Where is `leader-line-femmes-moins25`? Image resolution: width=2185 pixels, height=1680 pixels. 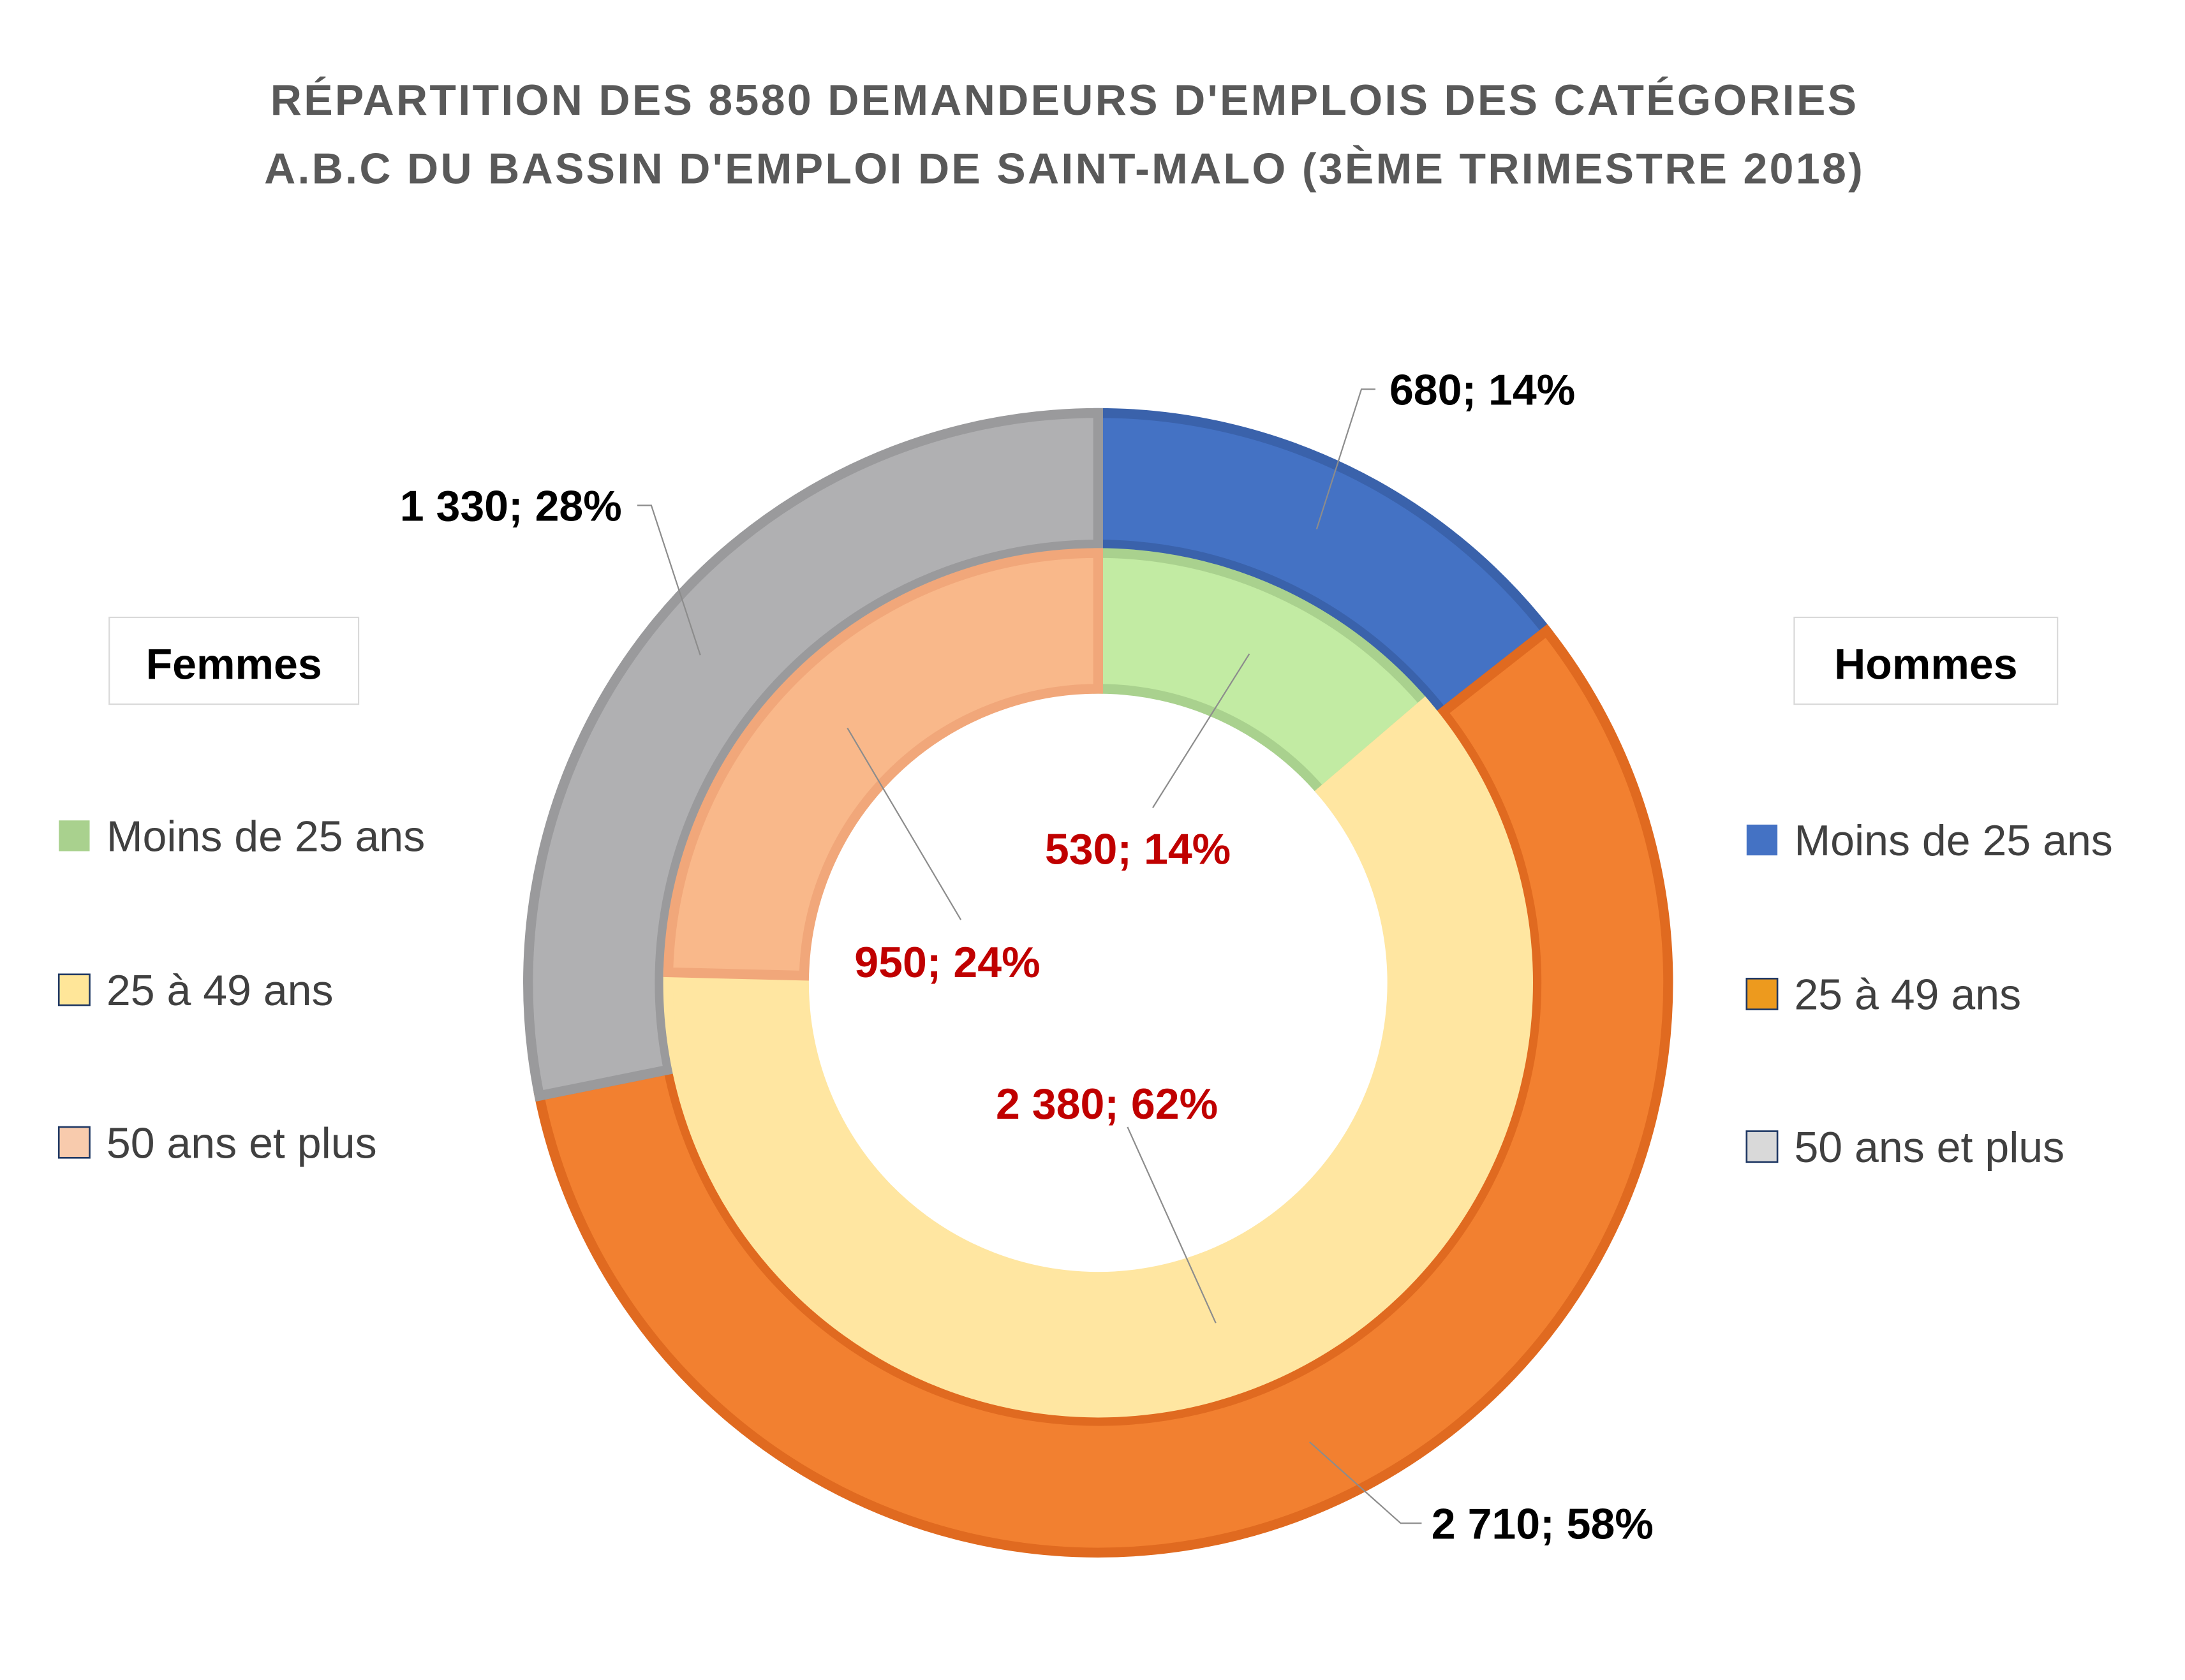
leader-line-femmes-moins25 is located at coordinates (1201, 731).